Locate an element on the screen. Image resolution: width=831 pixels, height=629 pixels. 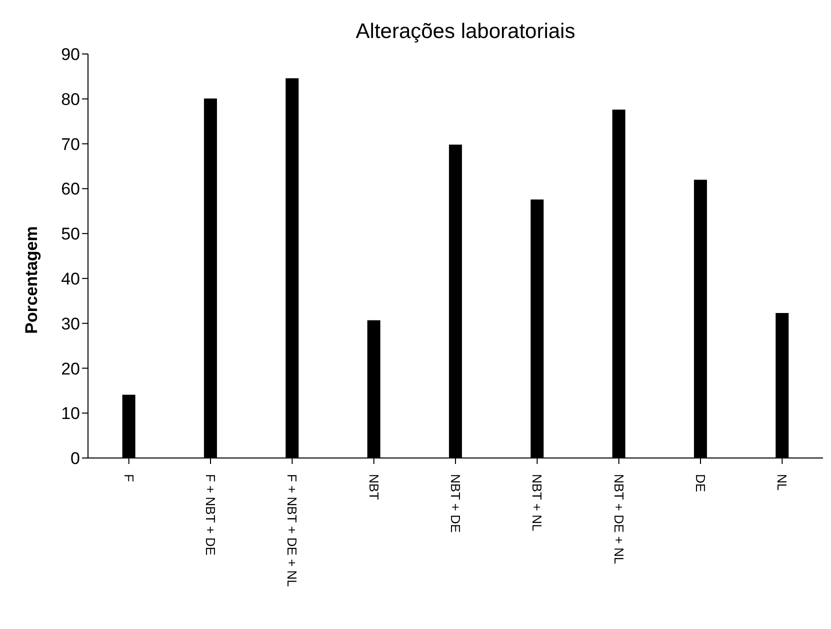
y-tick-label: 20 is located at coordinates (70, 368).